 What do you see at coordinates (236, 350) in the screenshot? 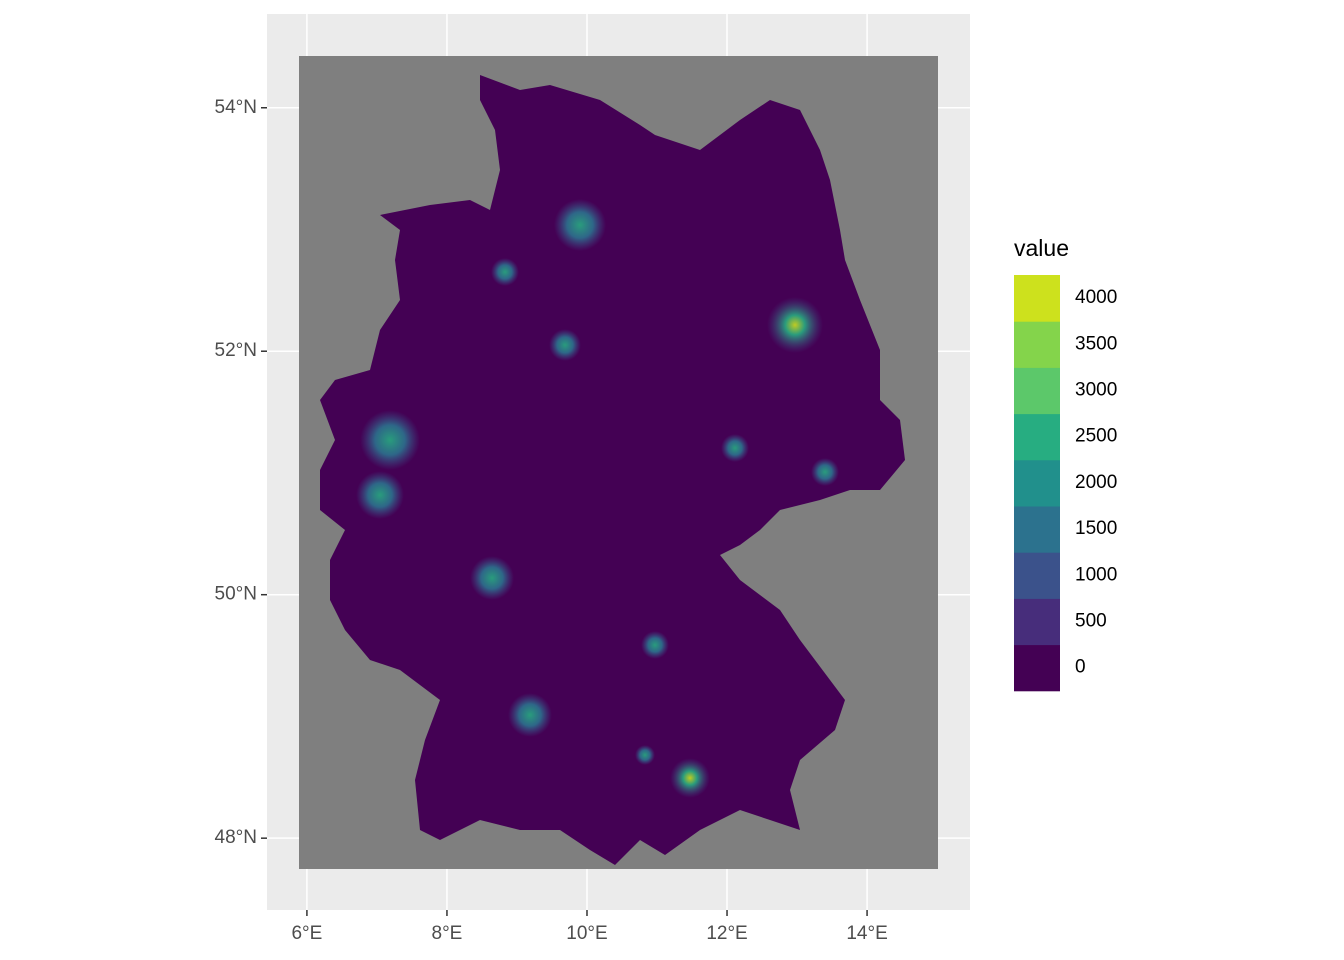
I see `y-tick-label: 52°N` at bounding box center [236, 350].